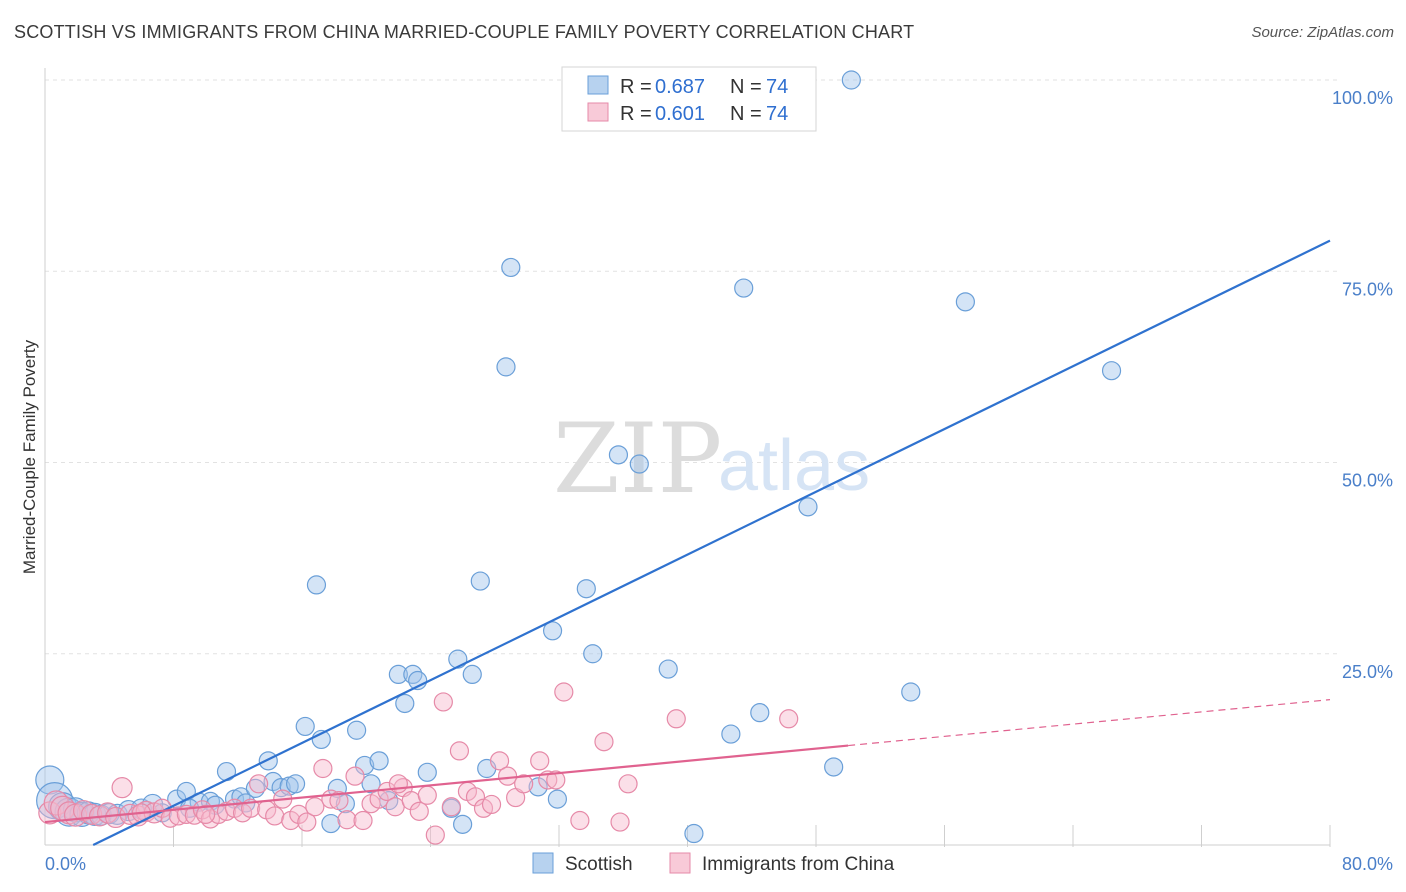 The height and width of the screenshot is (892, 1406). I want to click on trendline-china, so click(446, 784).